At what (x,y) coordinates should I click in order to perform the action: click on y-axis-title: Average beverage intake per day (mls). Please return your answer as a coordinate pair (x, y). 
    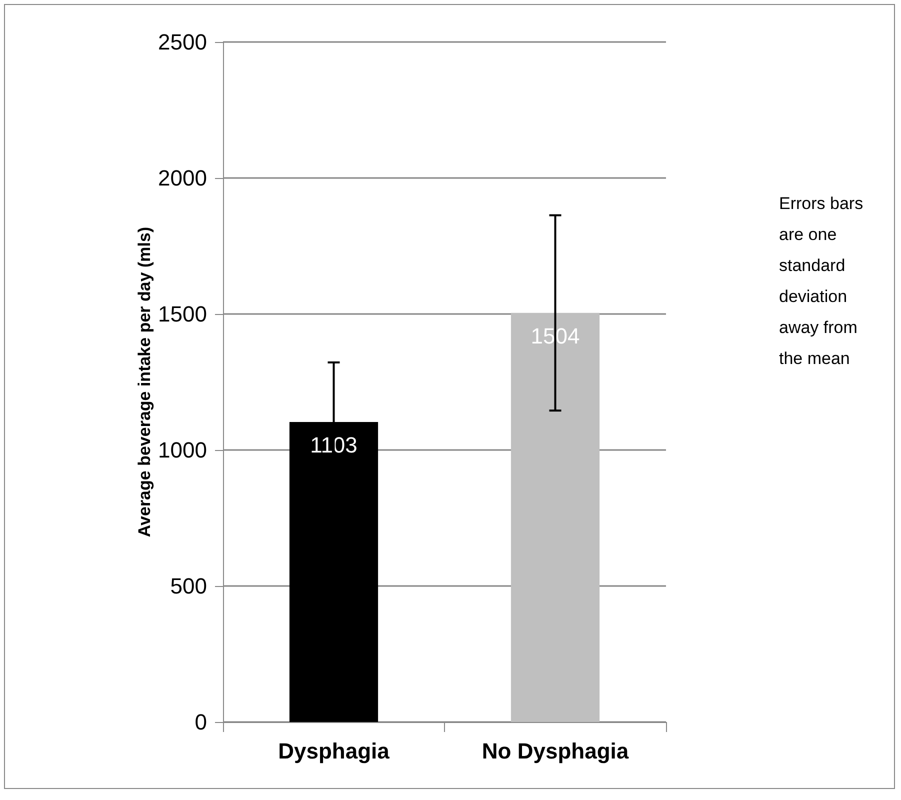
    Looking at the image, I should click on (144, 382).